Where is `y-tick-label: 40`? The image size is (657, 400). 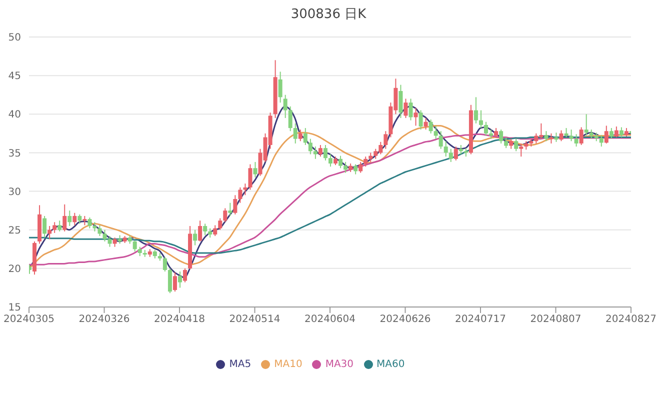
y-tick-label: 40 is located at coordinates (14, 115).